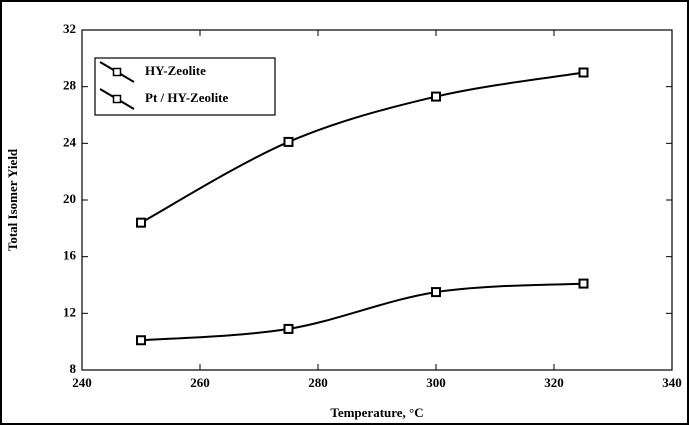 The image size is (689, 425). Describe the element at coordinates (69, 311) in the screenshot. I see `y-tick-label: 12` at that location.